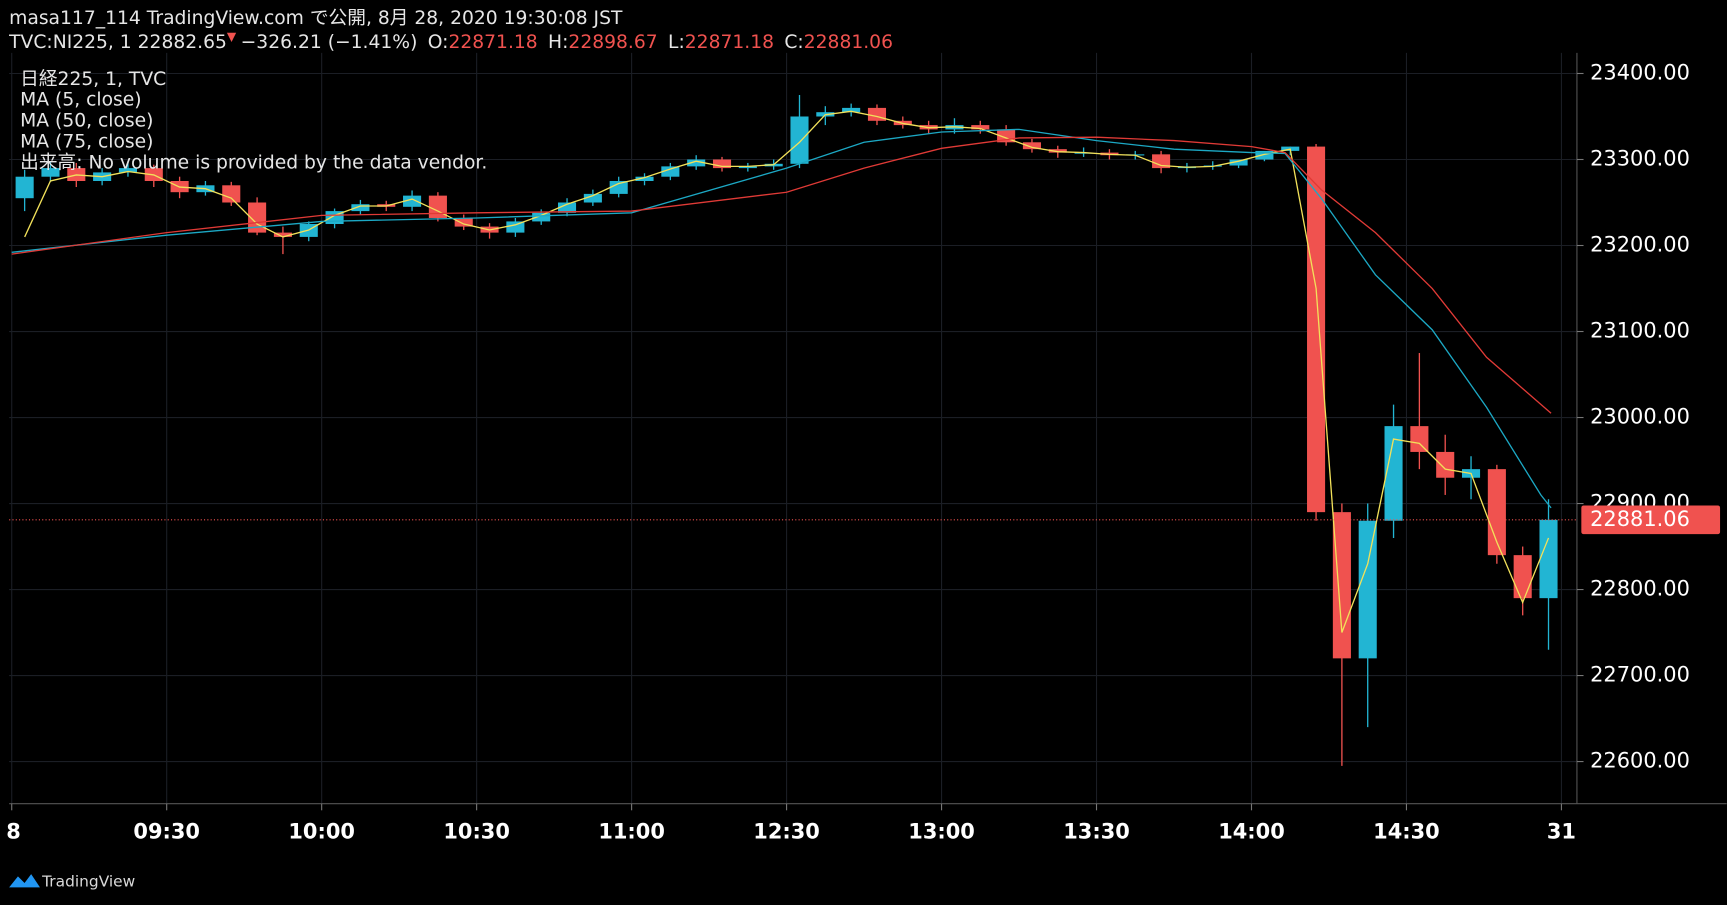  What do you see at coordinates (492, 41) in the screenshot?
I see `o-value: 22871.18` at bounding box center [492, 41].